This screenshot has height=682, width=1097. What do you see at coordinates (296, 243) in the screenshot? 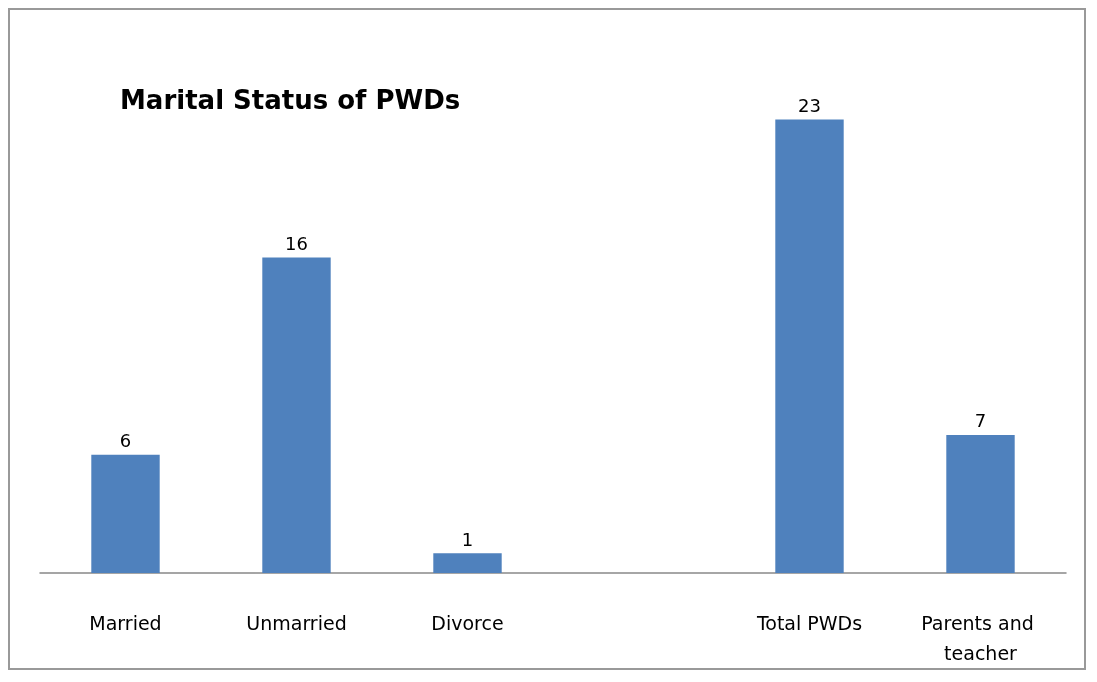
I see `data-label: 16` at bounding box center [296, 243].